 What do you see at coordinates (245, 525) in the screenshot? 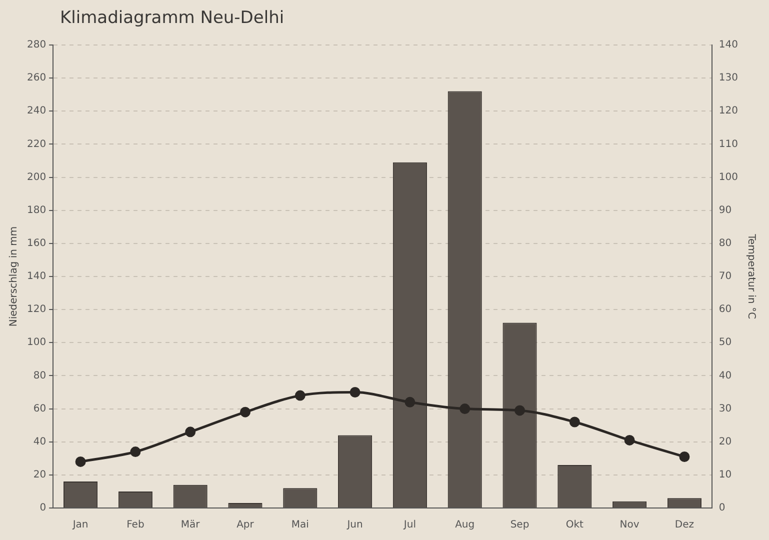
I see `x-tick-label: Apr` at bounding box center [245, 525].